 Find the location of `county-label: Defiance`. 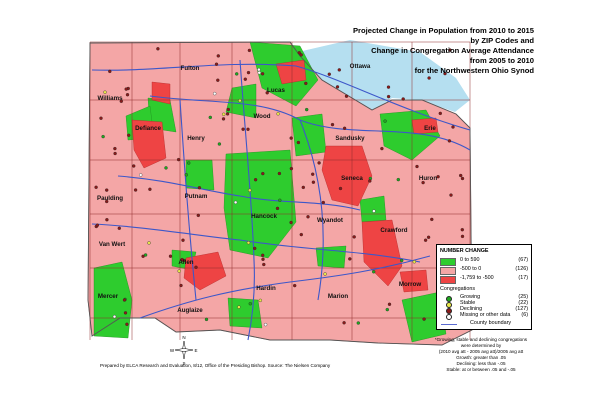

county-label: Defiance is located at coordinates (148, 128).